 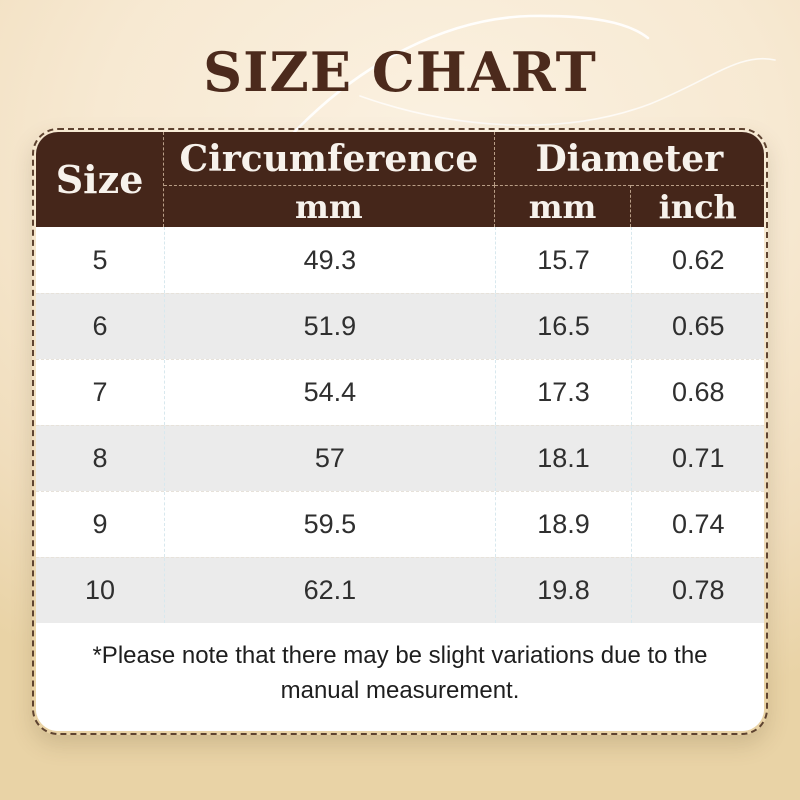 What do you see at coordinates (329, 326) in the screenshot?
I see `cell-circumference-mm: 51.9` at bounding box center [329, 326].